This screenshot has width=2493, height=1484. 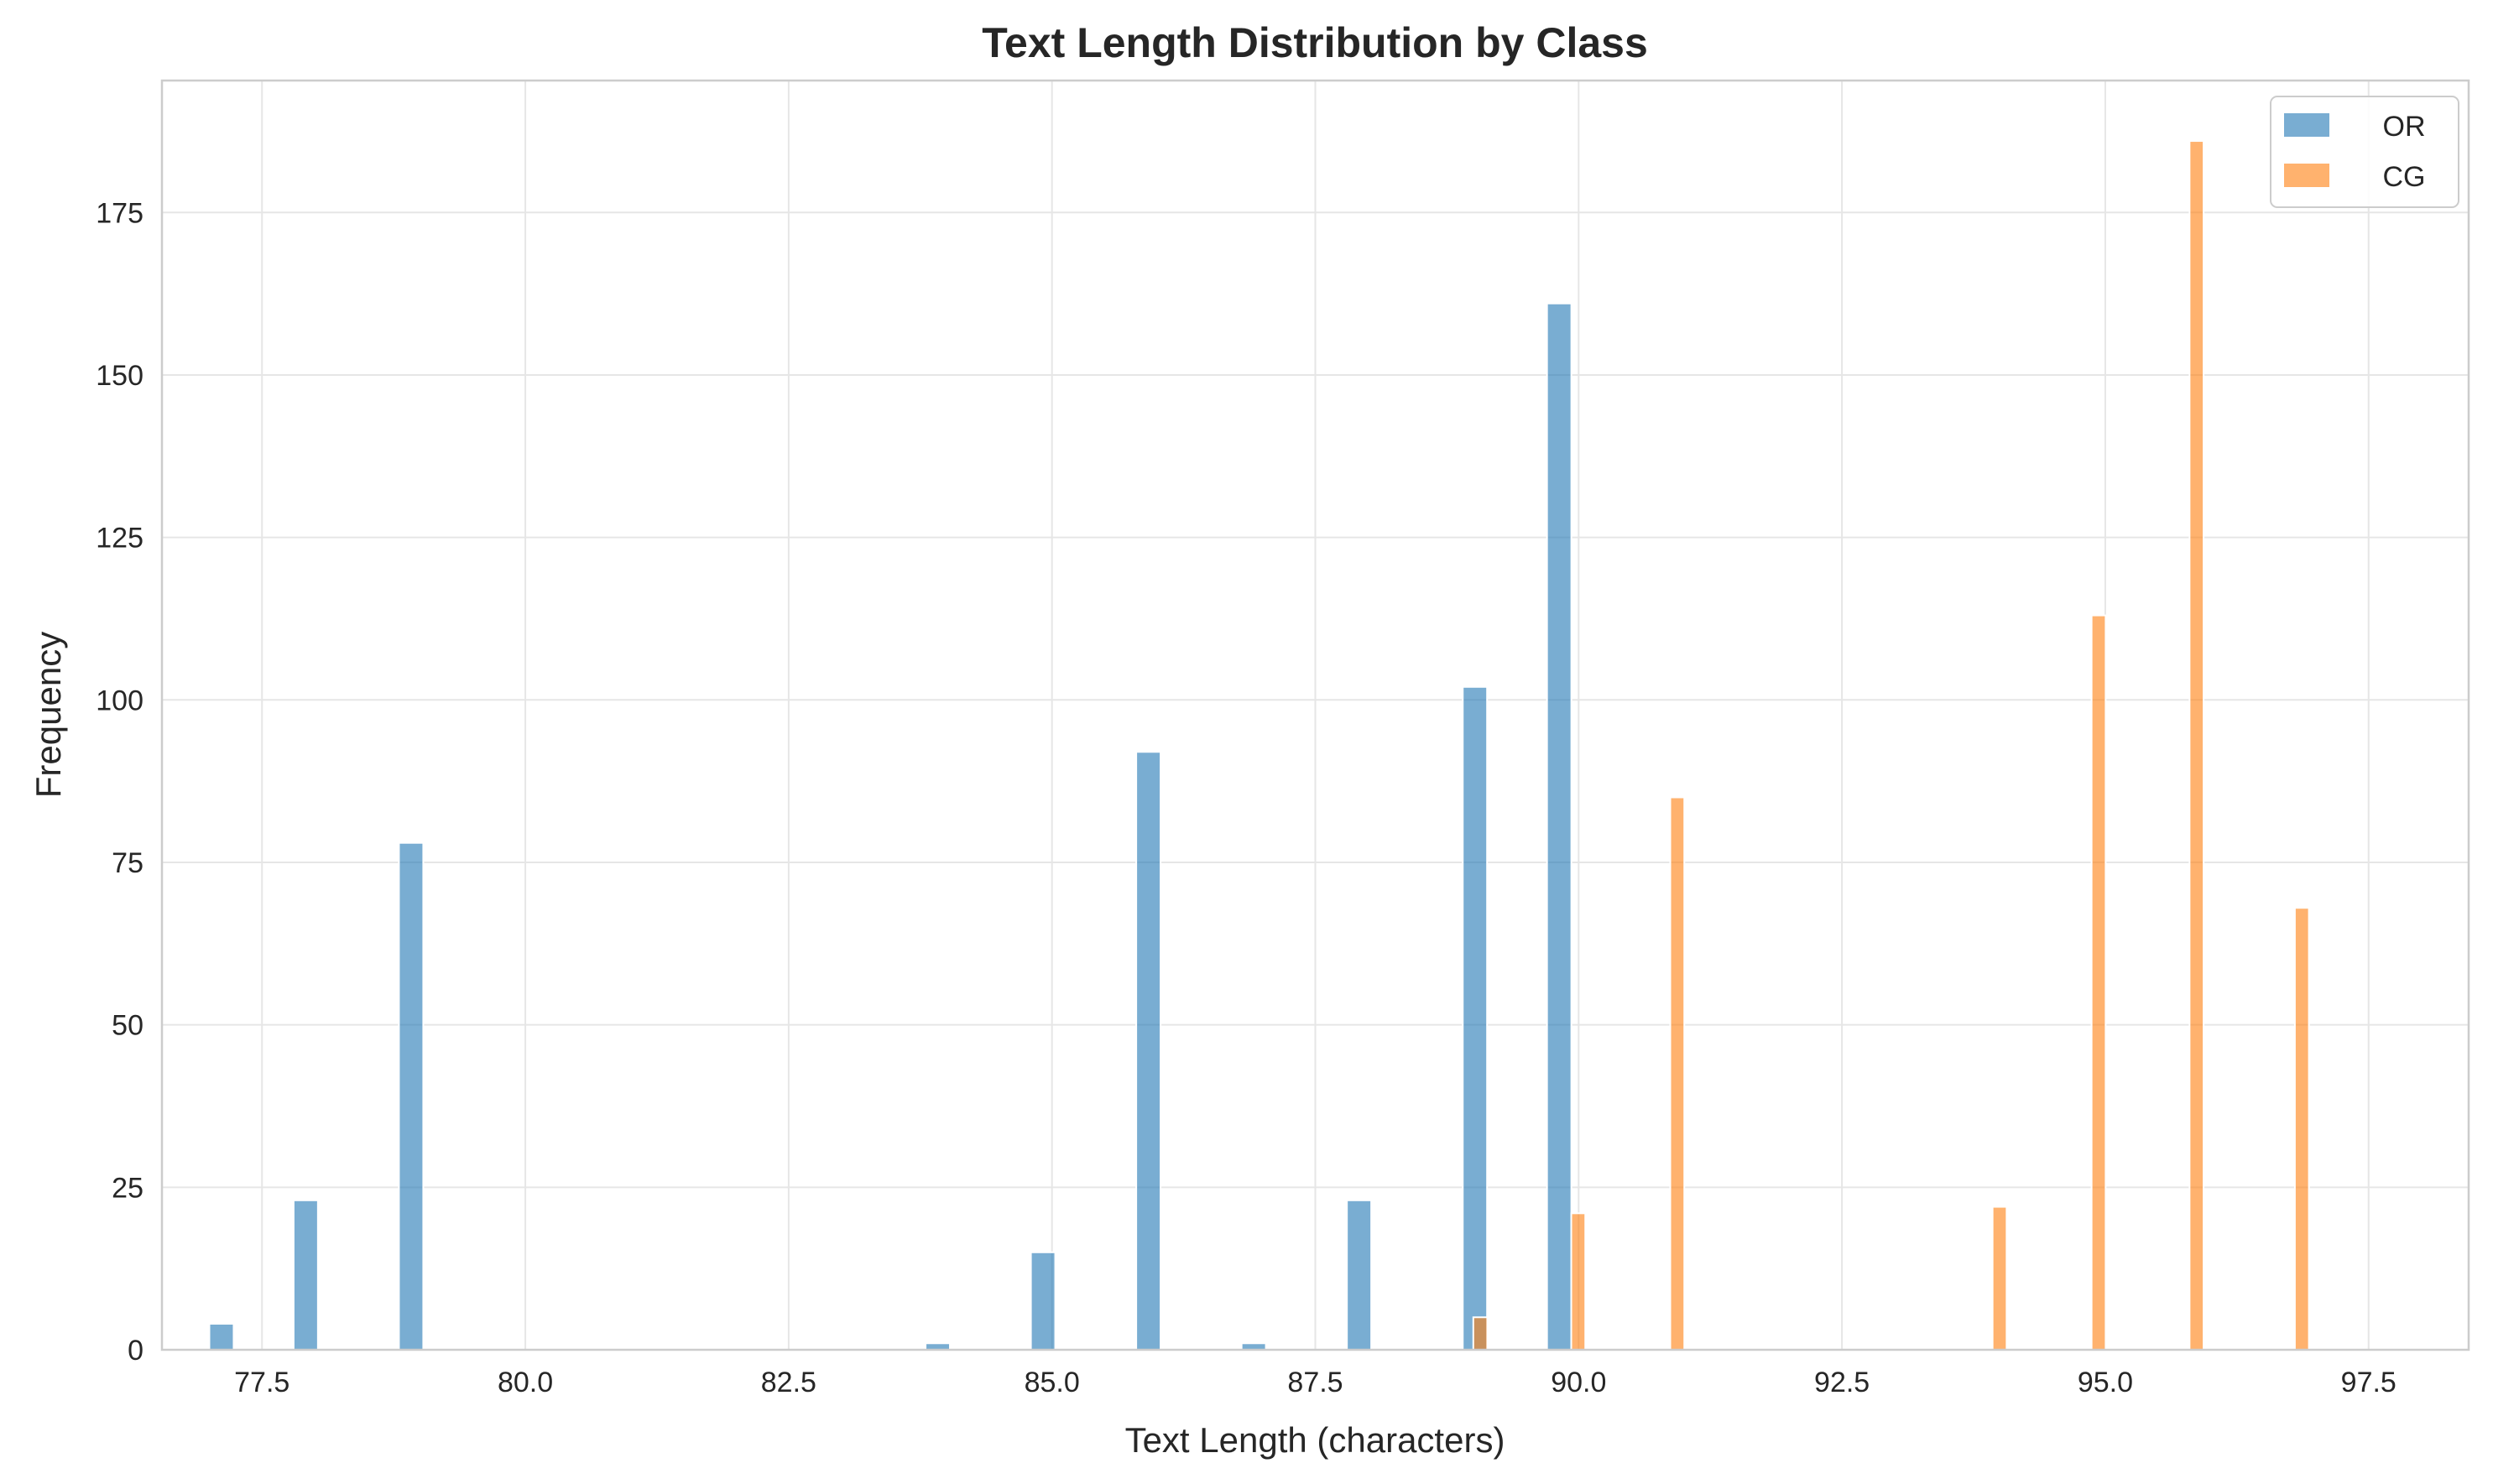 What do you see at coordinates (2105, 1382) in the screenshot?
I see `x-tick-label: 95.0` at bounding box center [2105, 1382].